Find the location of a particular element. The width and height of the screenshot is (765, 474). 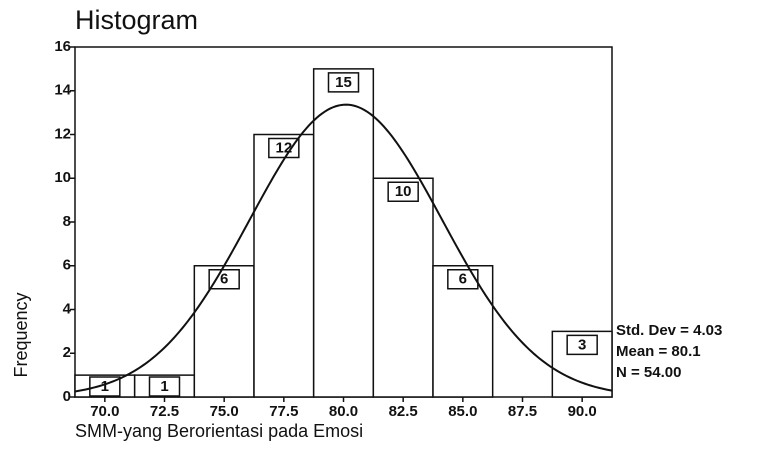

value-label: 10 is located at coordinates (403, 191).